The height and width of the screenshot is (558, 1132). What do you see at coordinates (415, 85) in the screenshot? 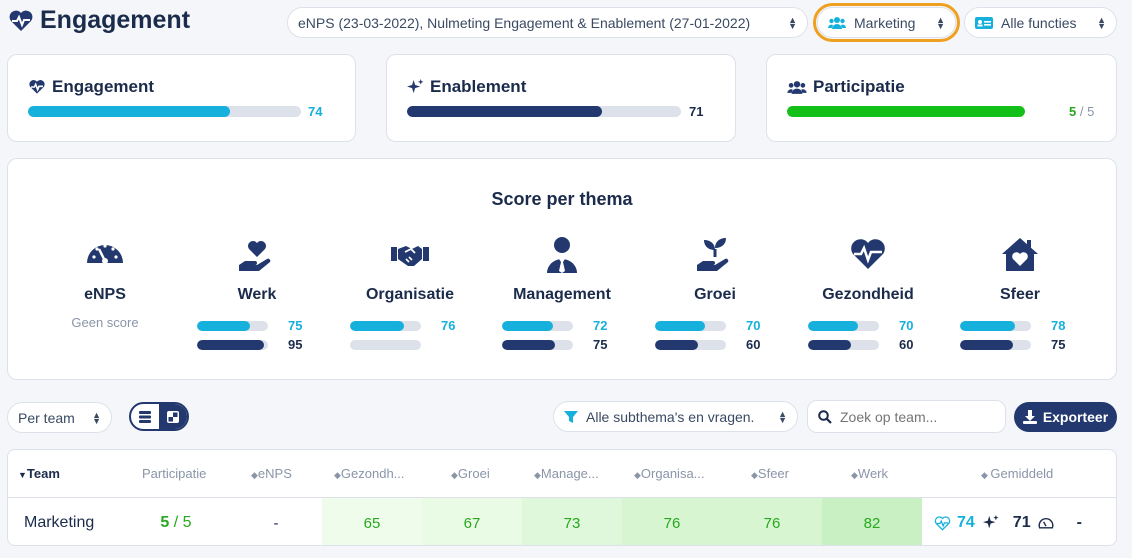
I see `sparkles-icon` at bounding box center [415, 85].